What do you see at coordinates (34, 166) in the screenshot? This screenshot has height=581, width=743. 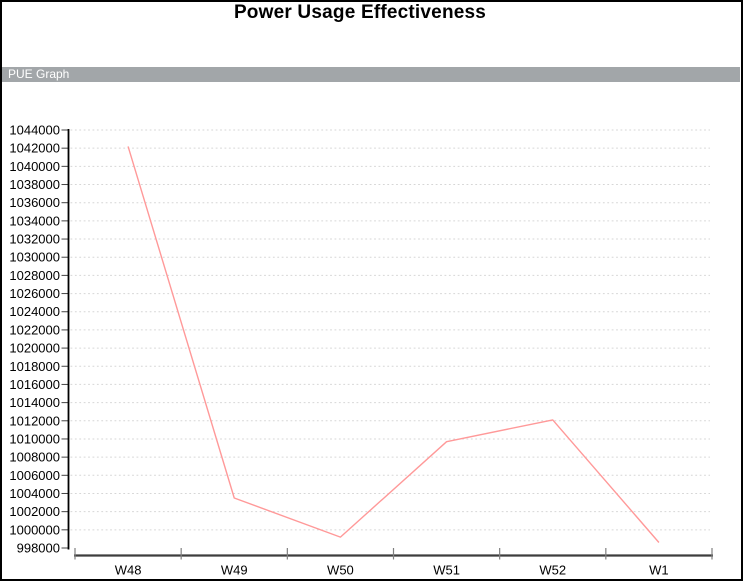 I see `y-axis-tick-label: 1040000` at bounding box center [34, 166].